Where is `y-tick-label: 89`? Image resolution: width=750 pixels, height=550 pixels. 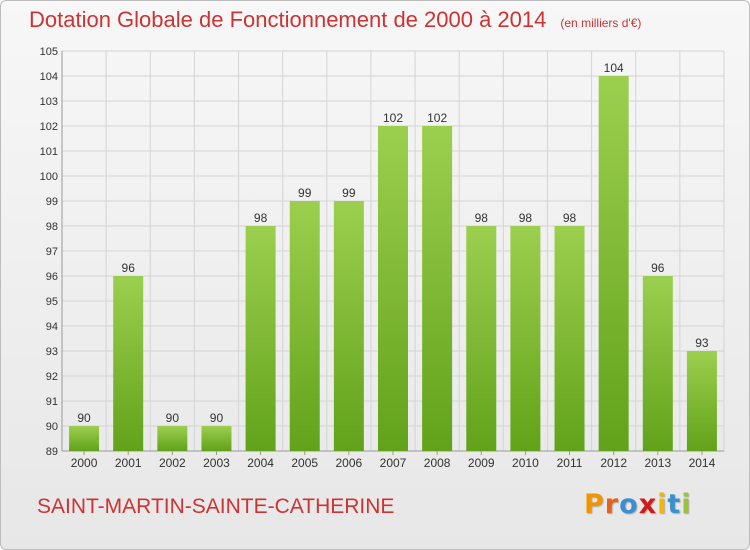
y-tick-label: 89 is located at coordinates (52, 452).